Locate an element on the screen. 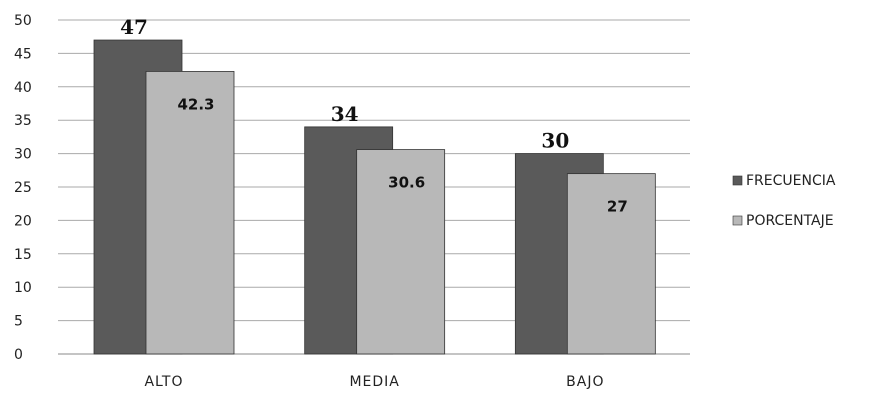  bar-porcentaje-bajo is located at coordinates (611, 264).